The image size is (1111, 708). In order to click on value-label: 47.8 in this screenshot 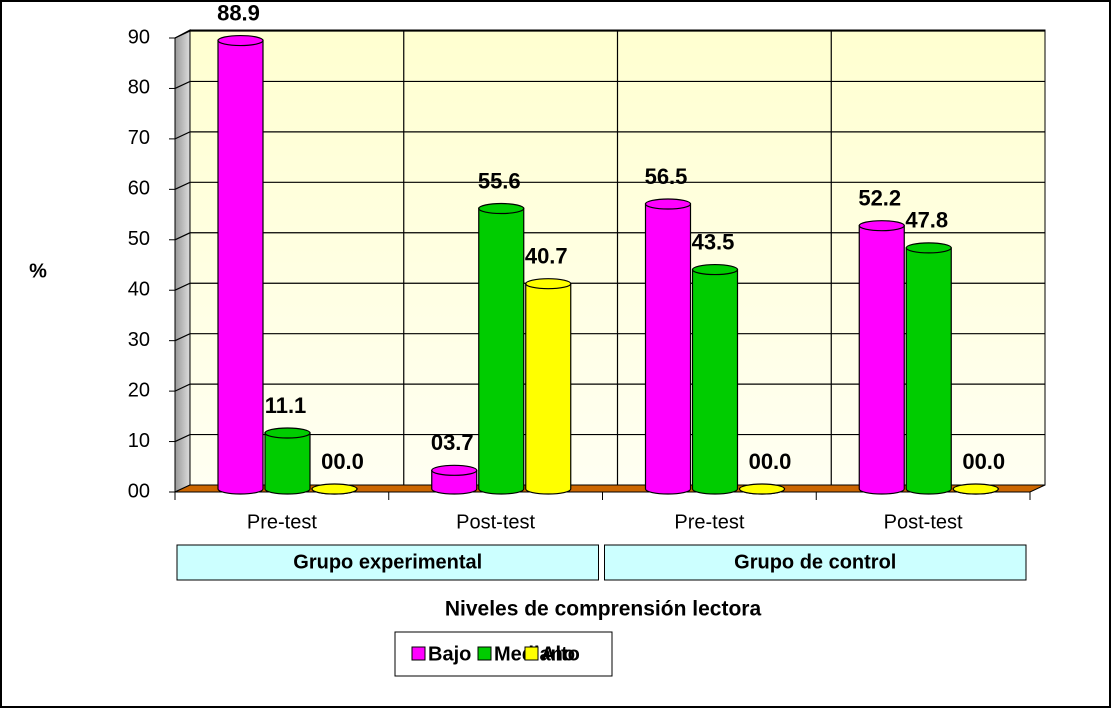, I will do `click(926, 220)`.